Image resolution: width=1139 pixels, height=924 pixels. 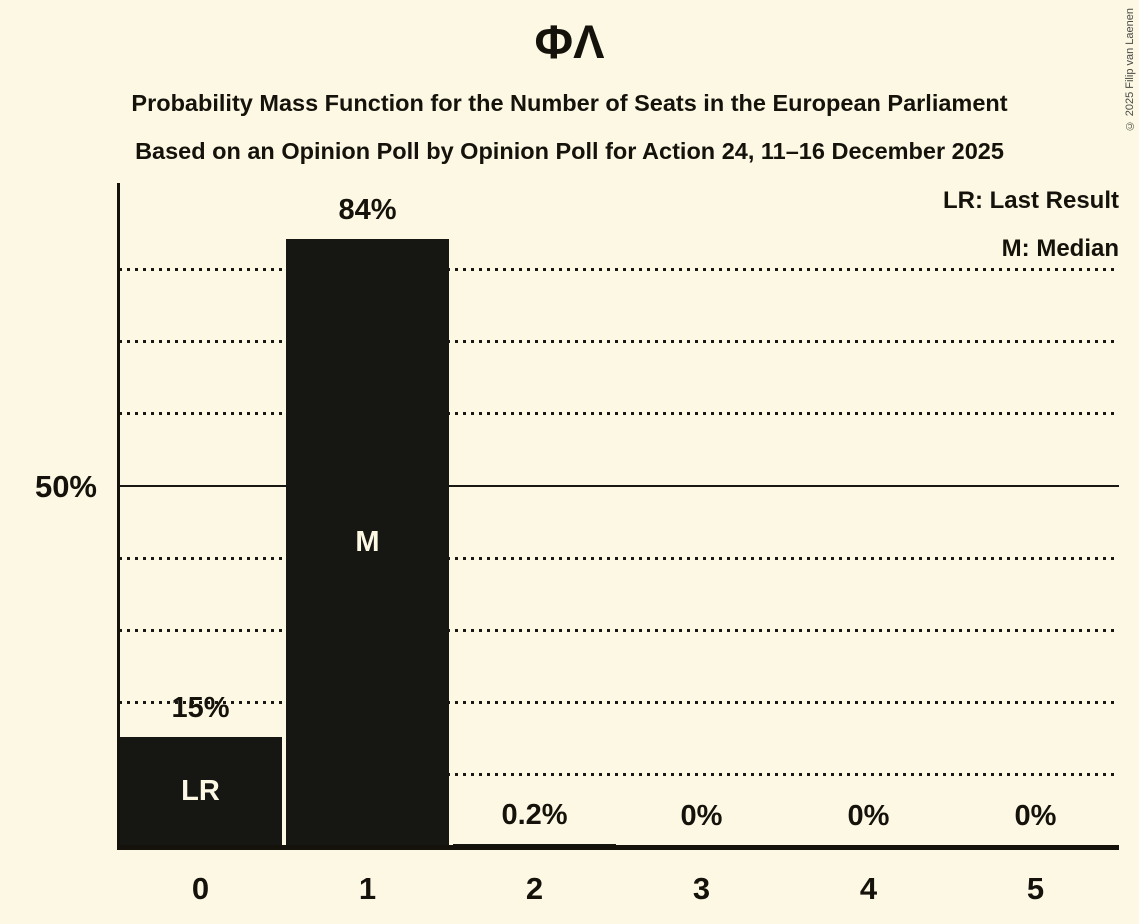 What do you see at coordinates (367, 210) in the screenshot?
I see `bar-value-label: 84%` at bounding box center [367, 210].